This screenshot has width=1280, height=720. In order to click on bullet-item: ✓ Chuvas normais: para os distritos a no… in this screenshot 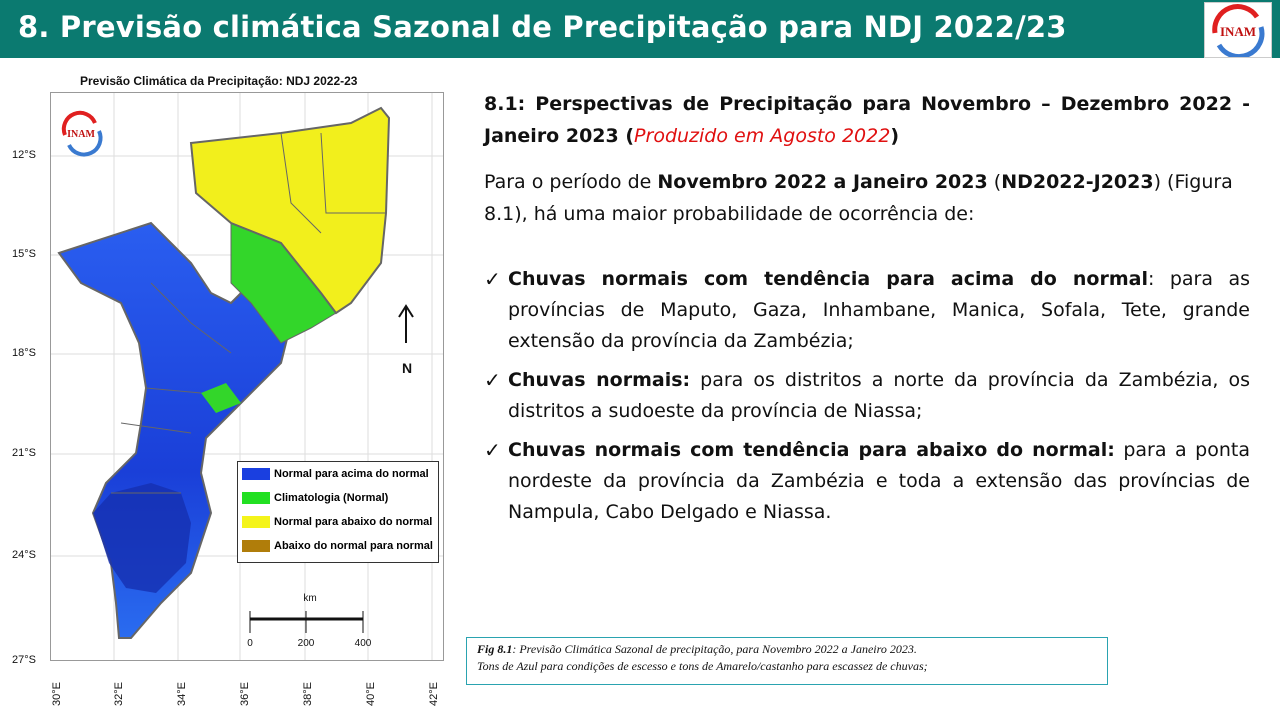, I will do `click(867, 396)`.